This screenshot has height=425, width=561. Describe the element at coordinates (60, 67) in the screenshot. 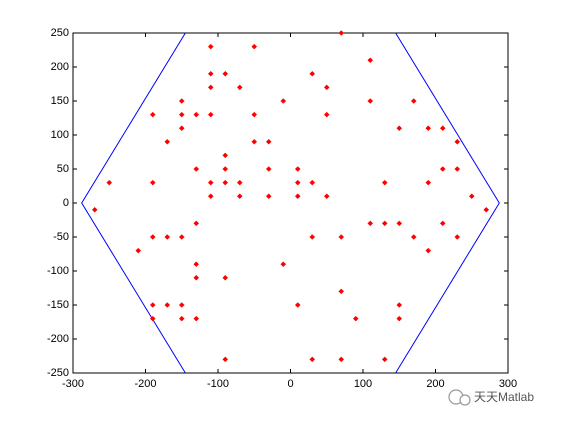

I see `y-tick-label: 200` at that location.